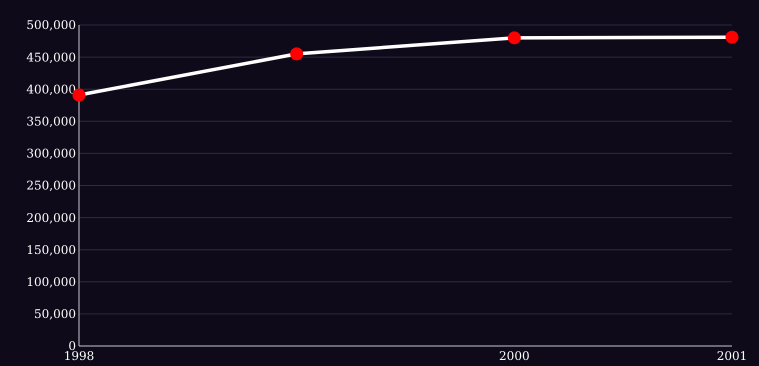 The height and width of the screenshot is (366, 759). Describe the element at coordinates (51, 217) in the screenshot. I see `y-tick-label: 200,000` at that location.